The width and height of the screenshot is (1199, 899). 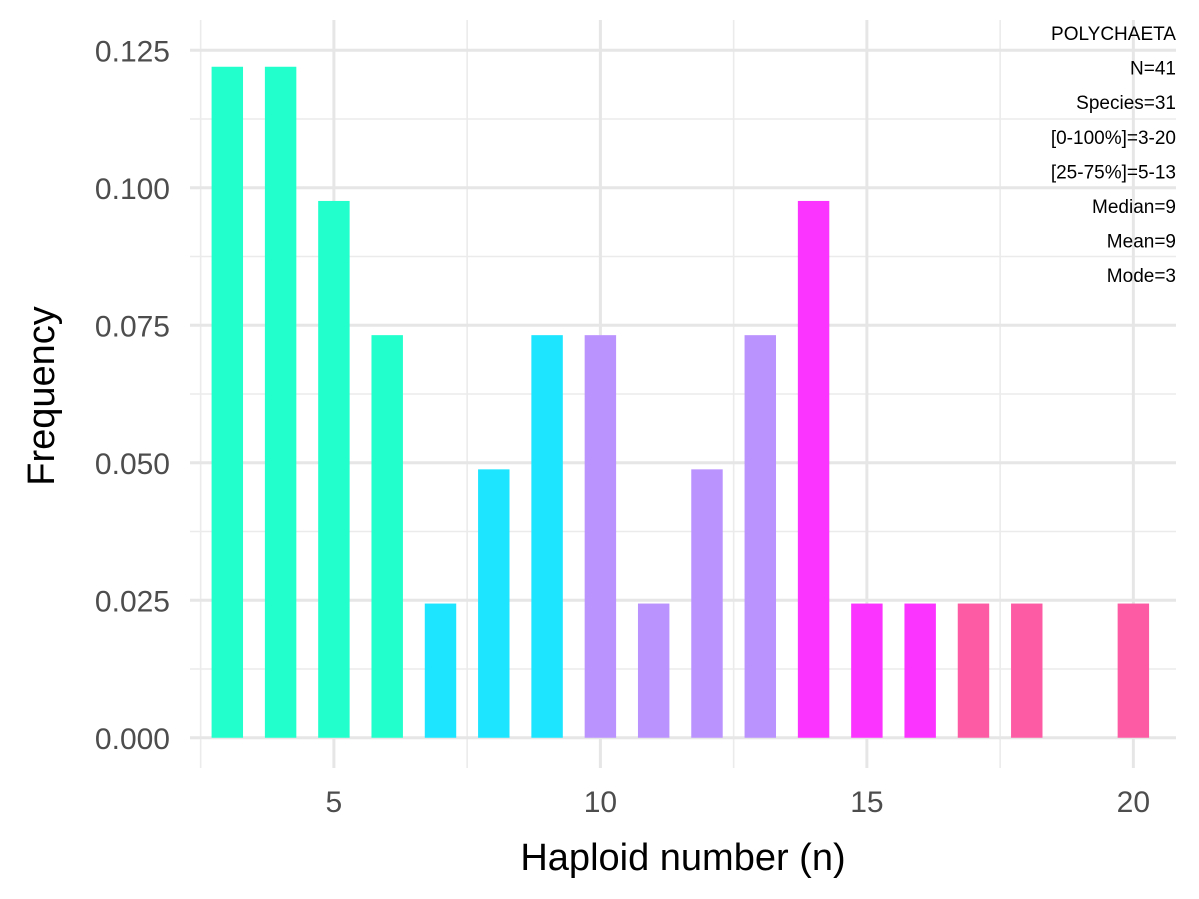 What do you see at coordinates (1113, 172) in the screenshot?
I see `annotation-line: [25-75%]=5-13` at bounding box center [1113, 172].